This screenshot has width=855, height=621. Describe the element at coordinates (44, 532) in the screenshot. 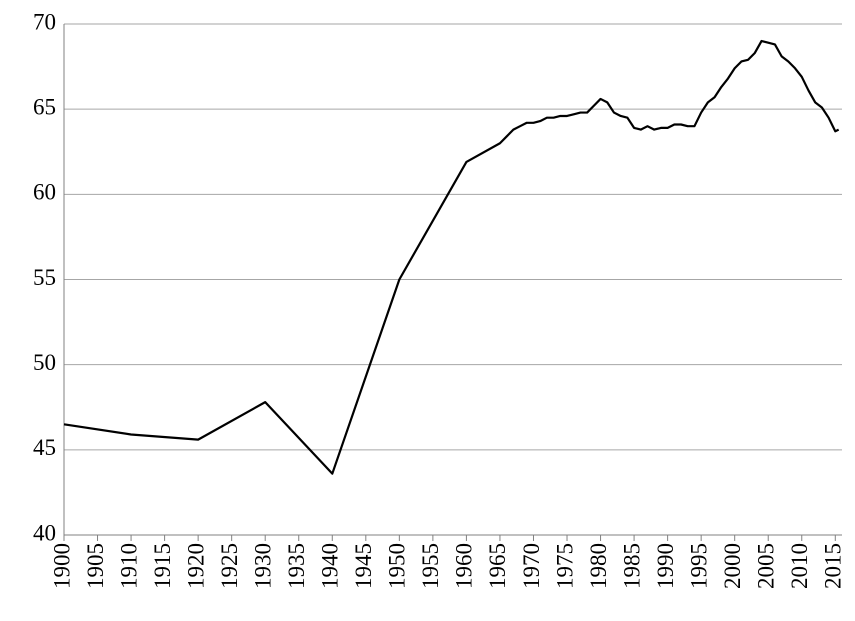

I see `y-tick-label: 40` at that location.